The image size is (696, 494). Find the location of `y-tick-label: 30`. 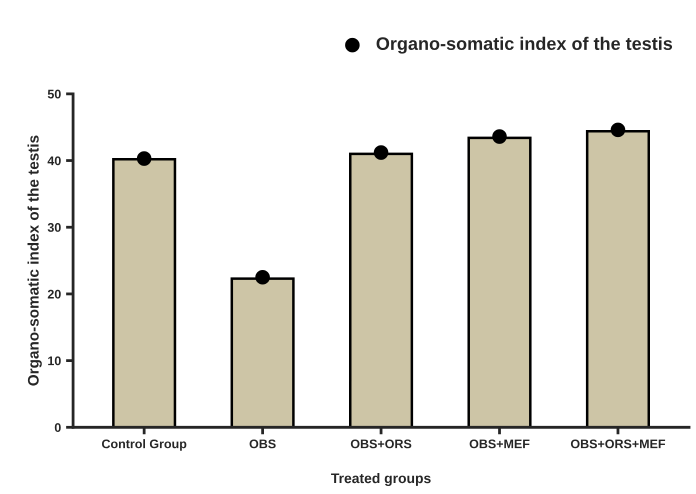

y-tick-label: 30 is located at coordinates (54, 227).